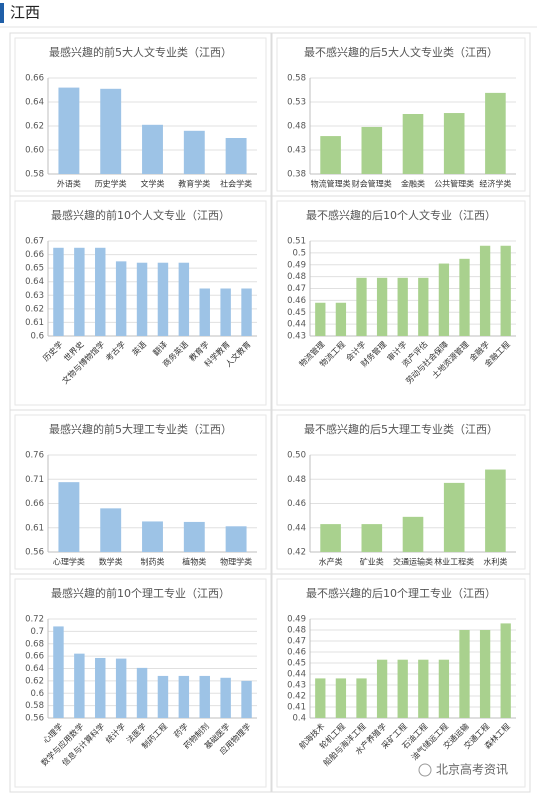 The height and width of the screenshot is (794, 537). I want to click on x-tick-label: 物流管理类, so click(331, 184).